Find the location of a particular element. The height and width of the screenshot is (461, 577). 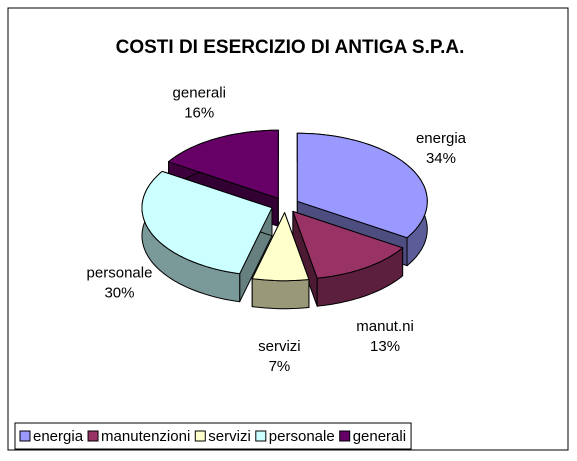

data-label-name: generali is located at coordinates (199, 92).